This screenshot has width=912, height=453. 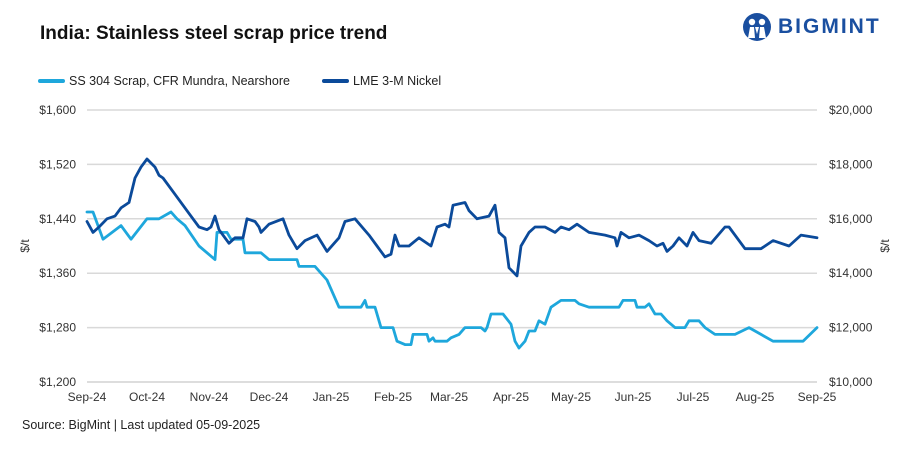 I want to click on y-tick-right: $14,000, so click(x=851, y=273).